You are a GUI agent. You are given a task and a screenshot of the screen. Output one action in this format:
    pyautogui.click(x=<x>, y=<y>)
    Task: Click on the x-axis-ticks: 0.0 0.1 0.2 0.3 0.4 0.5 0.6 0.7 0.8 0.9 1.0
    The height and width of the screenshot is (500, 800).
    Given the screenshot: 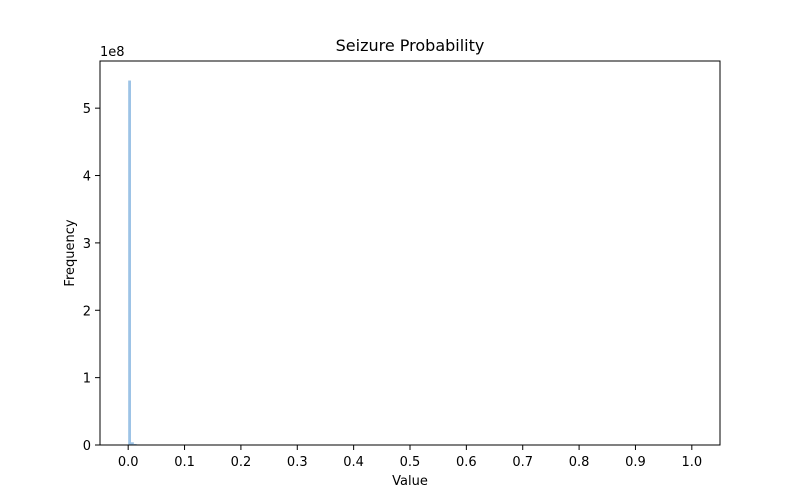 What is the action you would take?
    pyautogui.click(x=410, y=457)
    